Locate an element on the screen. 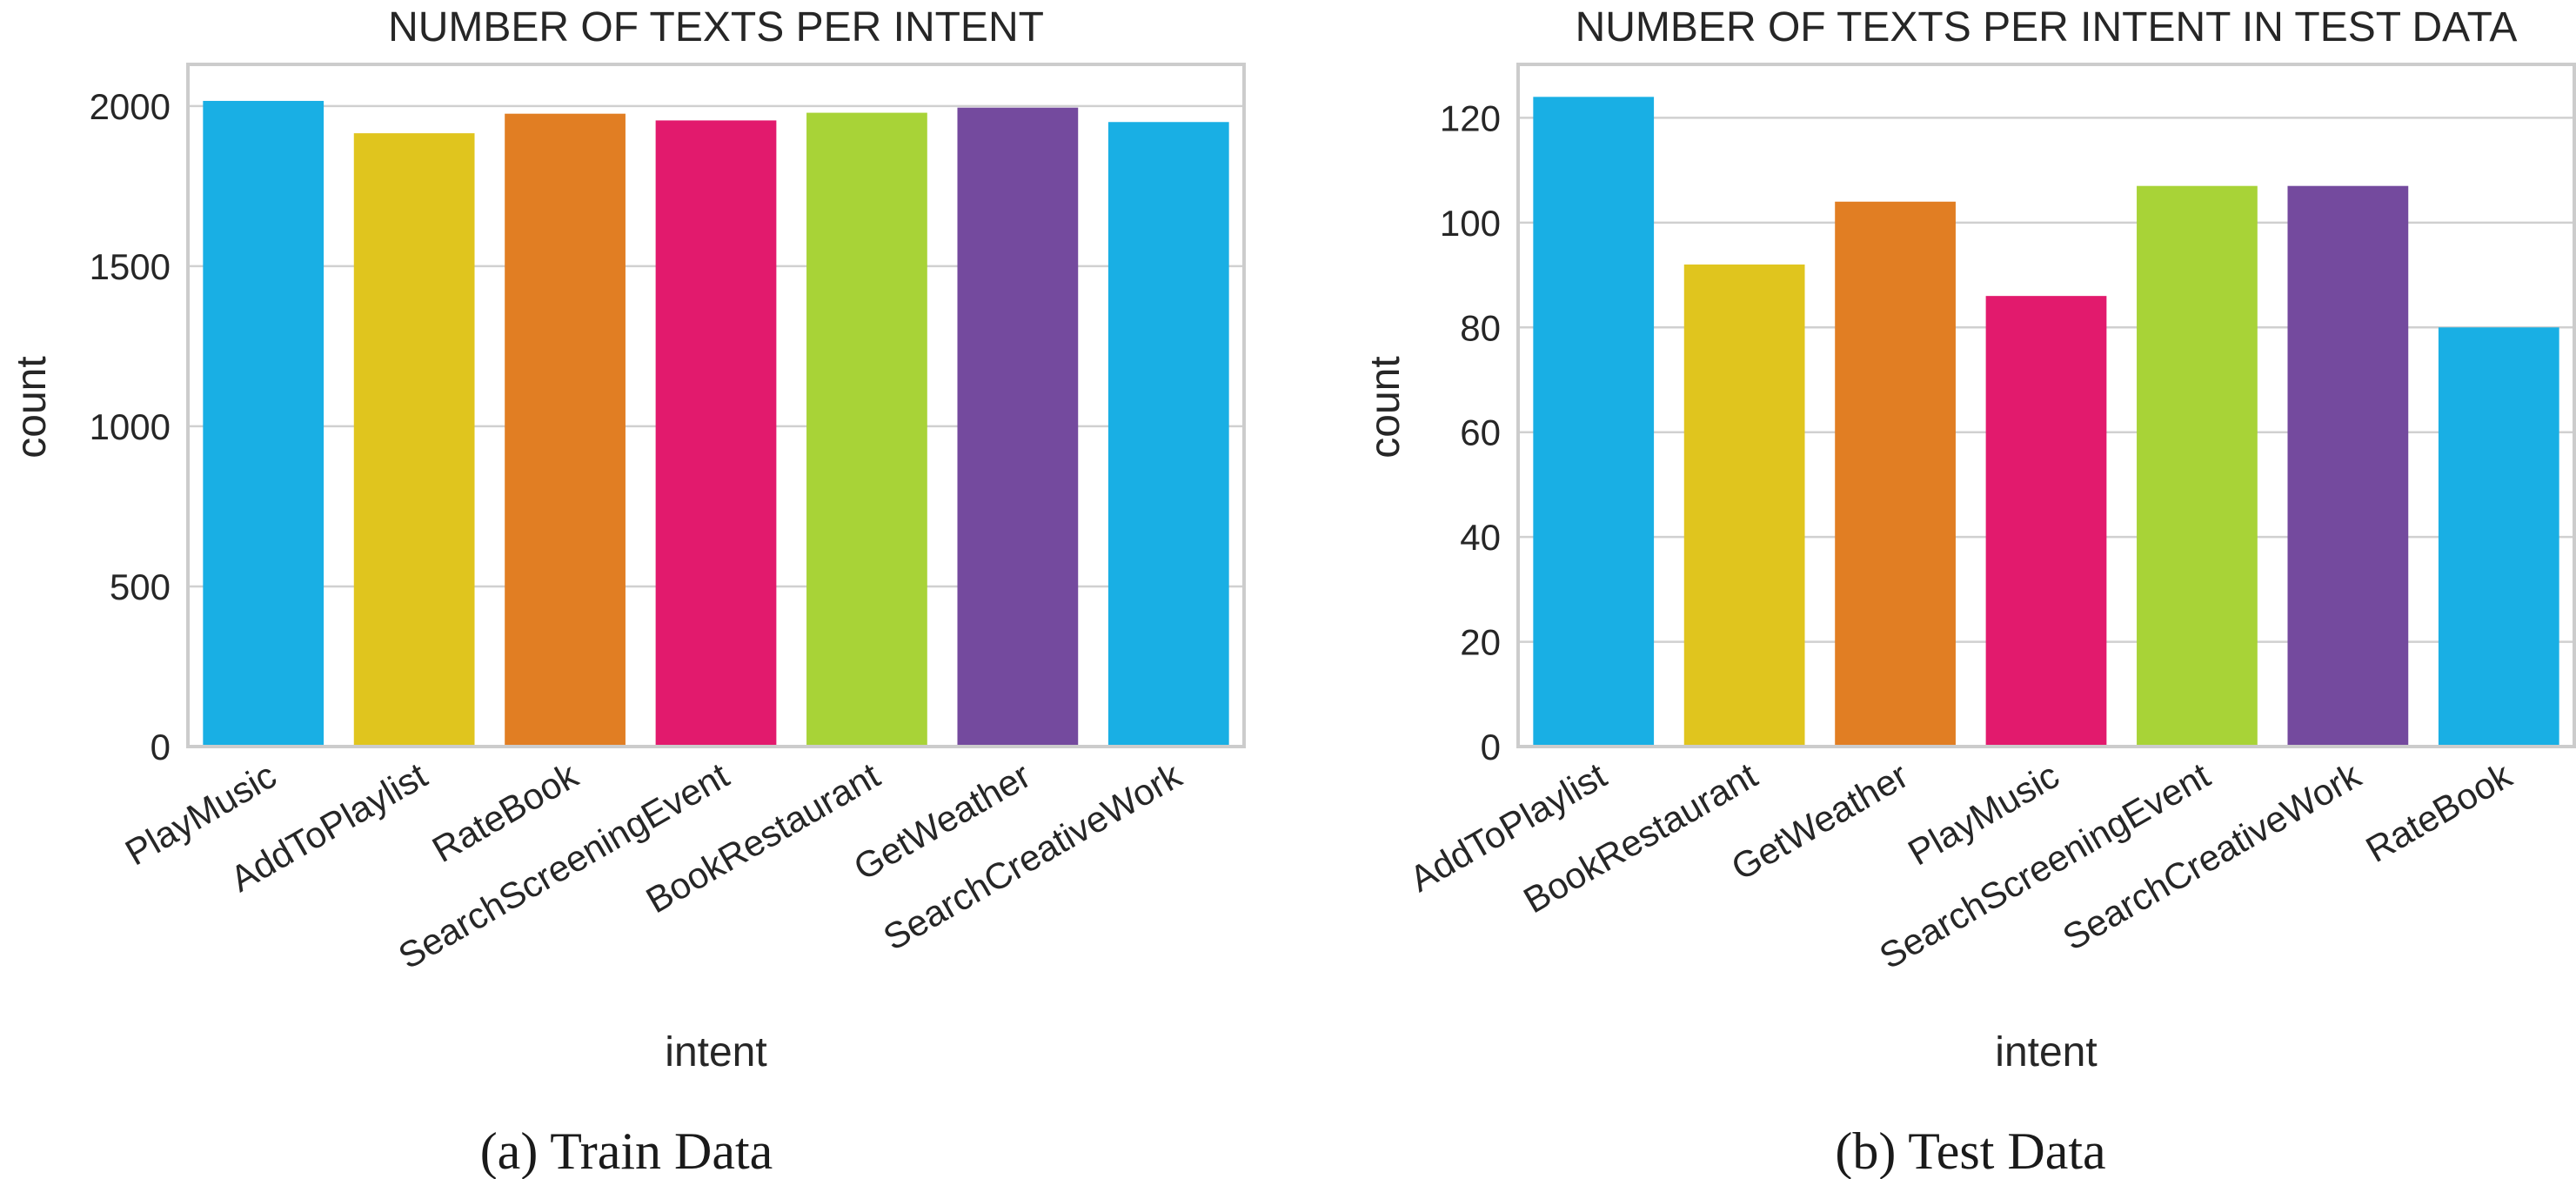 The height and width of the screenshot is (1179, 2576). test-y-tick-label: 0 is located at coordinates (1491, 747).